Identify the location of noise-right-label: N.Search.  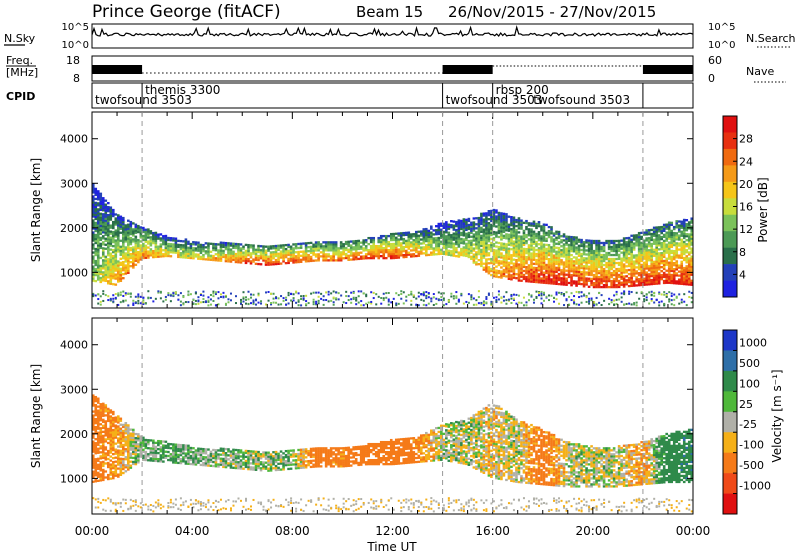
(771, 38).